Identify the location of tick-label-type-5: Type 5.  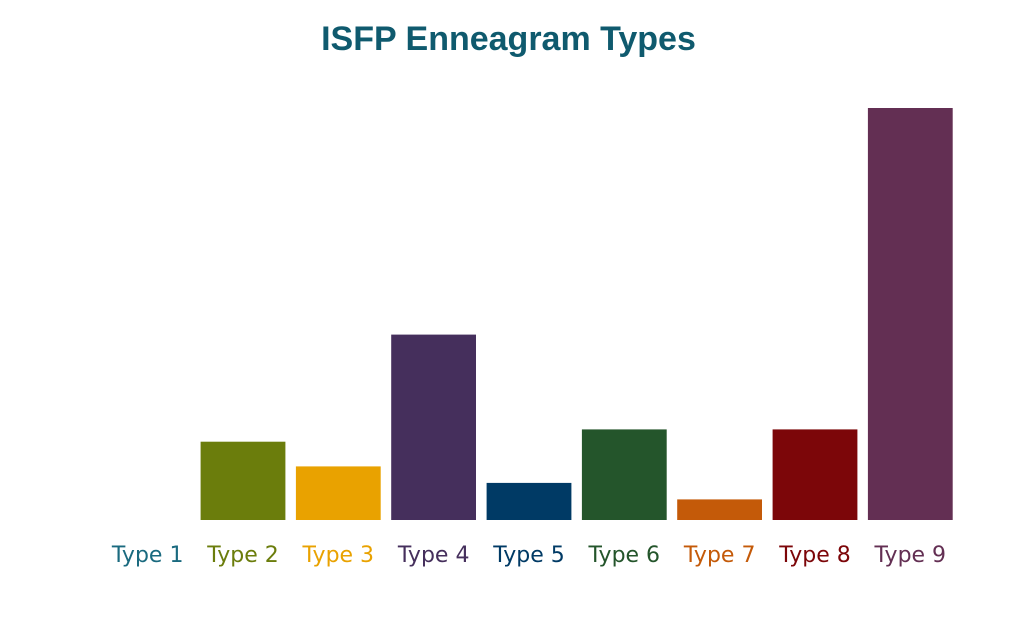
(528, 555).